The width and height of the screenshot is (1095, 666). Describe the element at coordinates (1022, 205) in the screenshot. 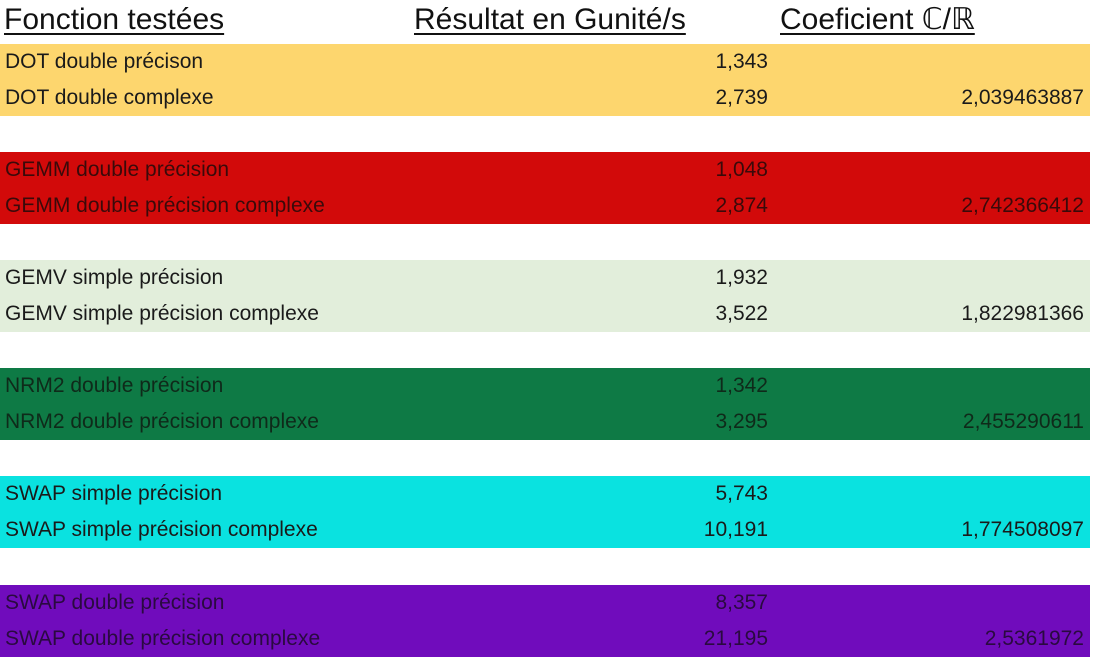

I see `coefficient-value: 2,742366412` at that location.